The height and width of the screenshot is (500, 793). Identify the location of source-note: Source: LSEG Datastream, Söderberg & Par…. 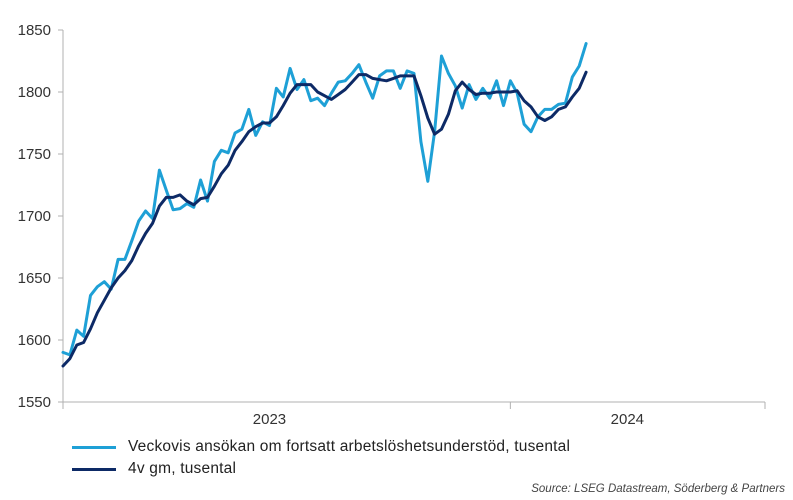
(658, 489).